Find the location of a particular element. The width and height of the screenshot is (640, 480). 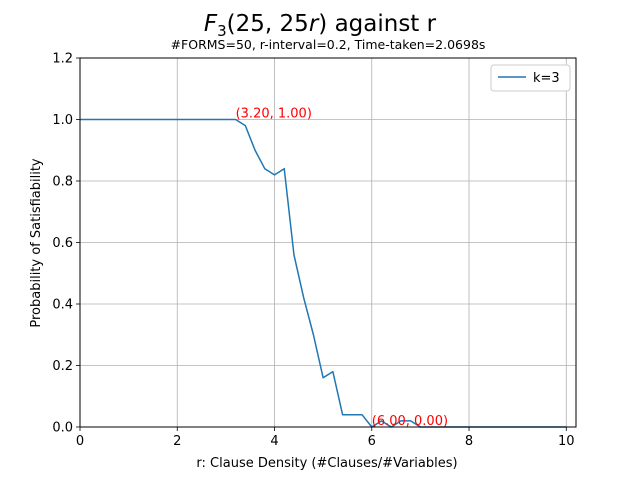

legend-label: k=3 is located at coordinates (546, 78).